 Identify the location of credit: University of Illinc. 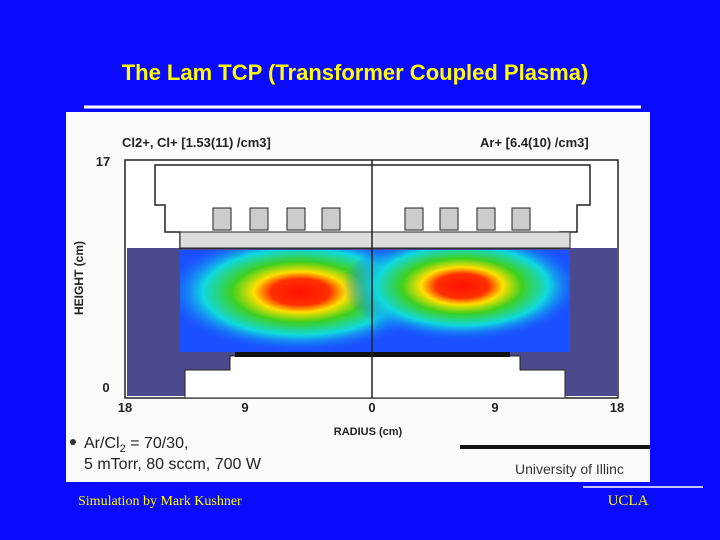
(569, 469).